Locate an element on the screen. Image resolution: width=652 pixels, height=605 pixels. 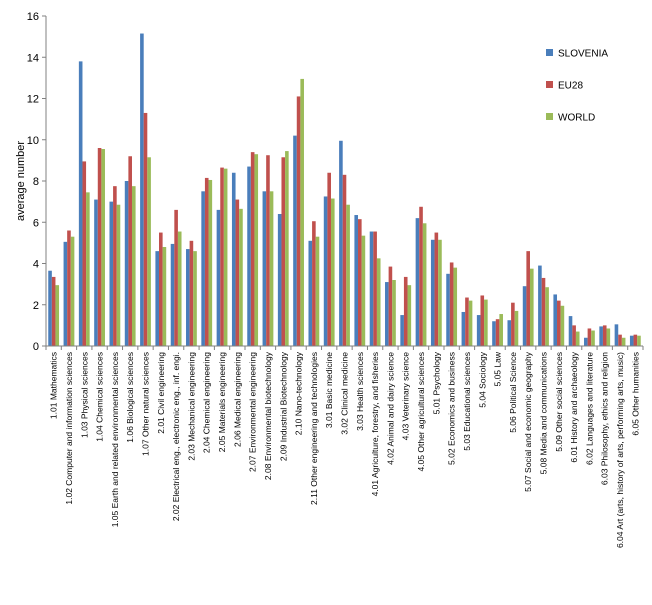
y-tick-label: 12 is located at coordinates (33, 100).